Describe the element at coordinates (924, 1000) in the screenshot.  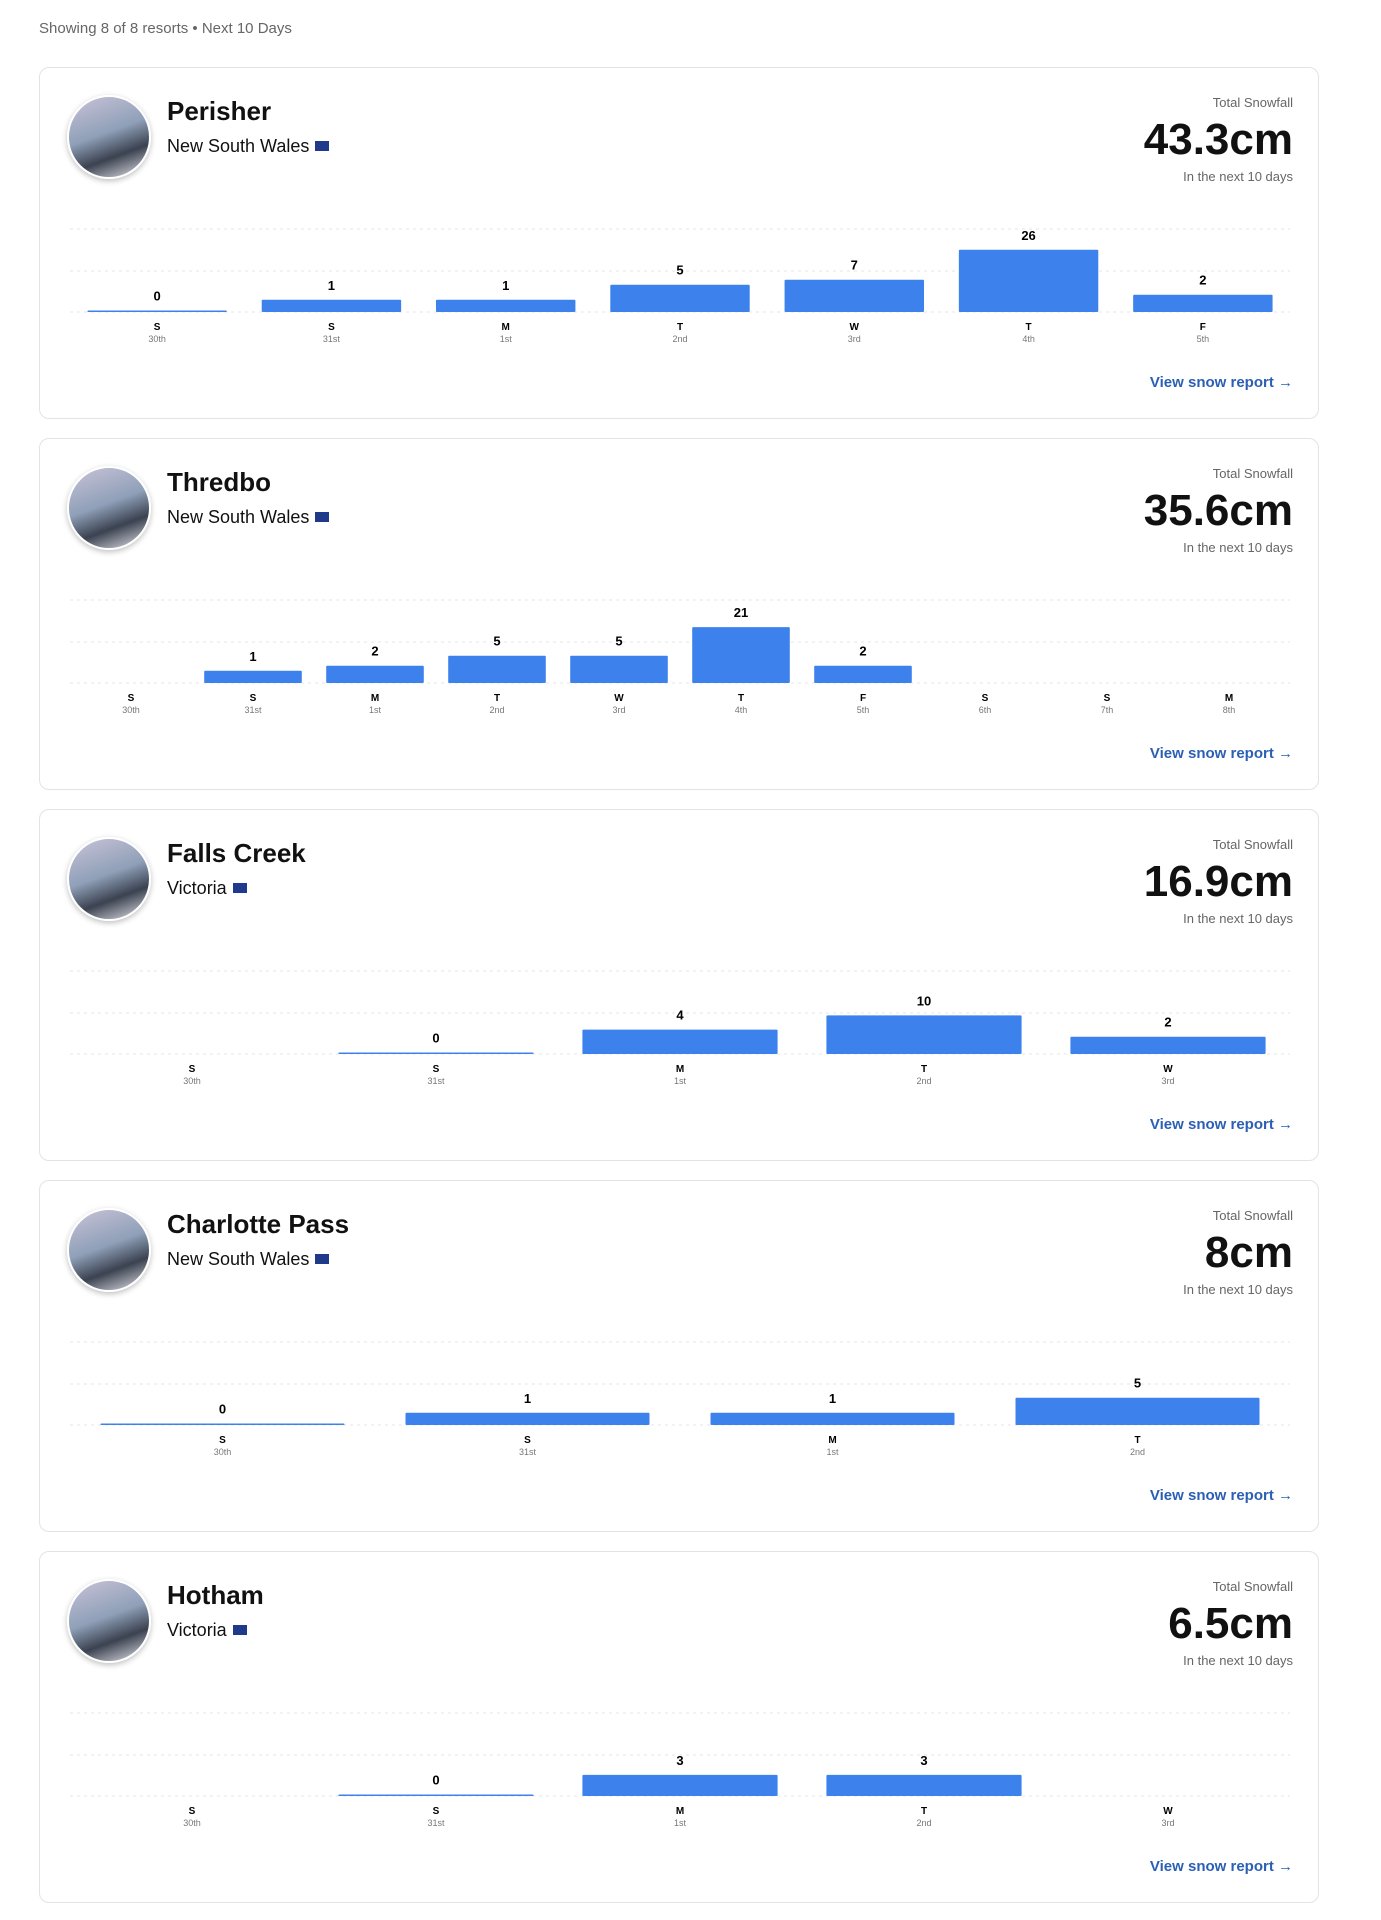
I see `value-label: 10` at that location.